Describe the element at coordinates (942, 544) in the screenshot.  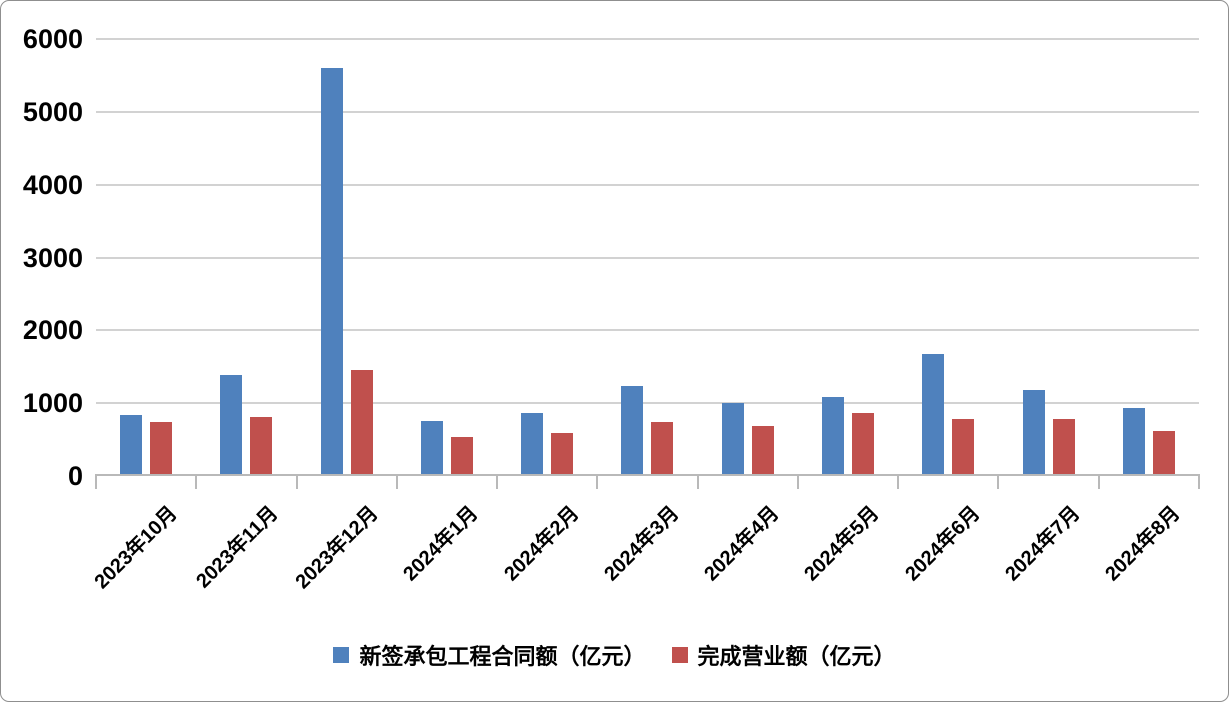
I see `x-tick-label: 2024年6月` at that location.